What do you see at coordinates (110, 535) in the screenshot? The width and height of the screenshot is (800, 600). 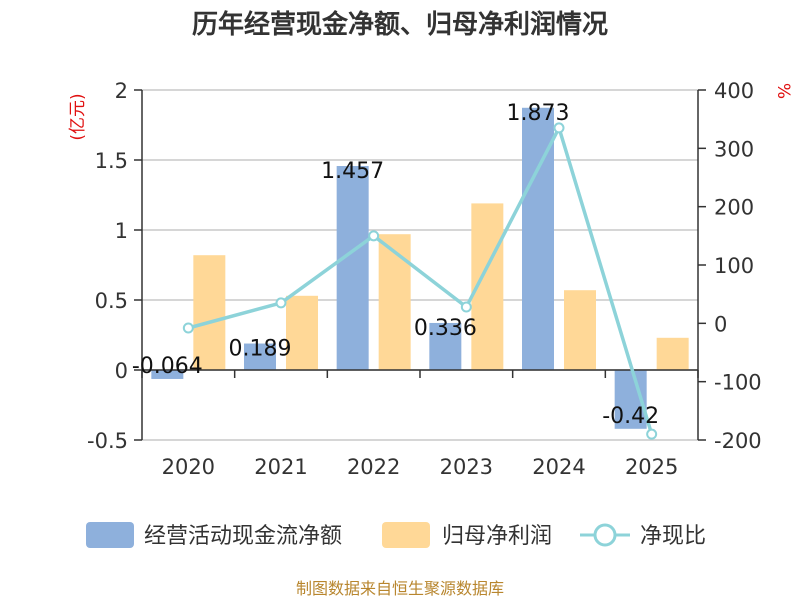 I see `legend-swatch-cashflow` at bounding box center [110, 535].